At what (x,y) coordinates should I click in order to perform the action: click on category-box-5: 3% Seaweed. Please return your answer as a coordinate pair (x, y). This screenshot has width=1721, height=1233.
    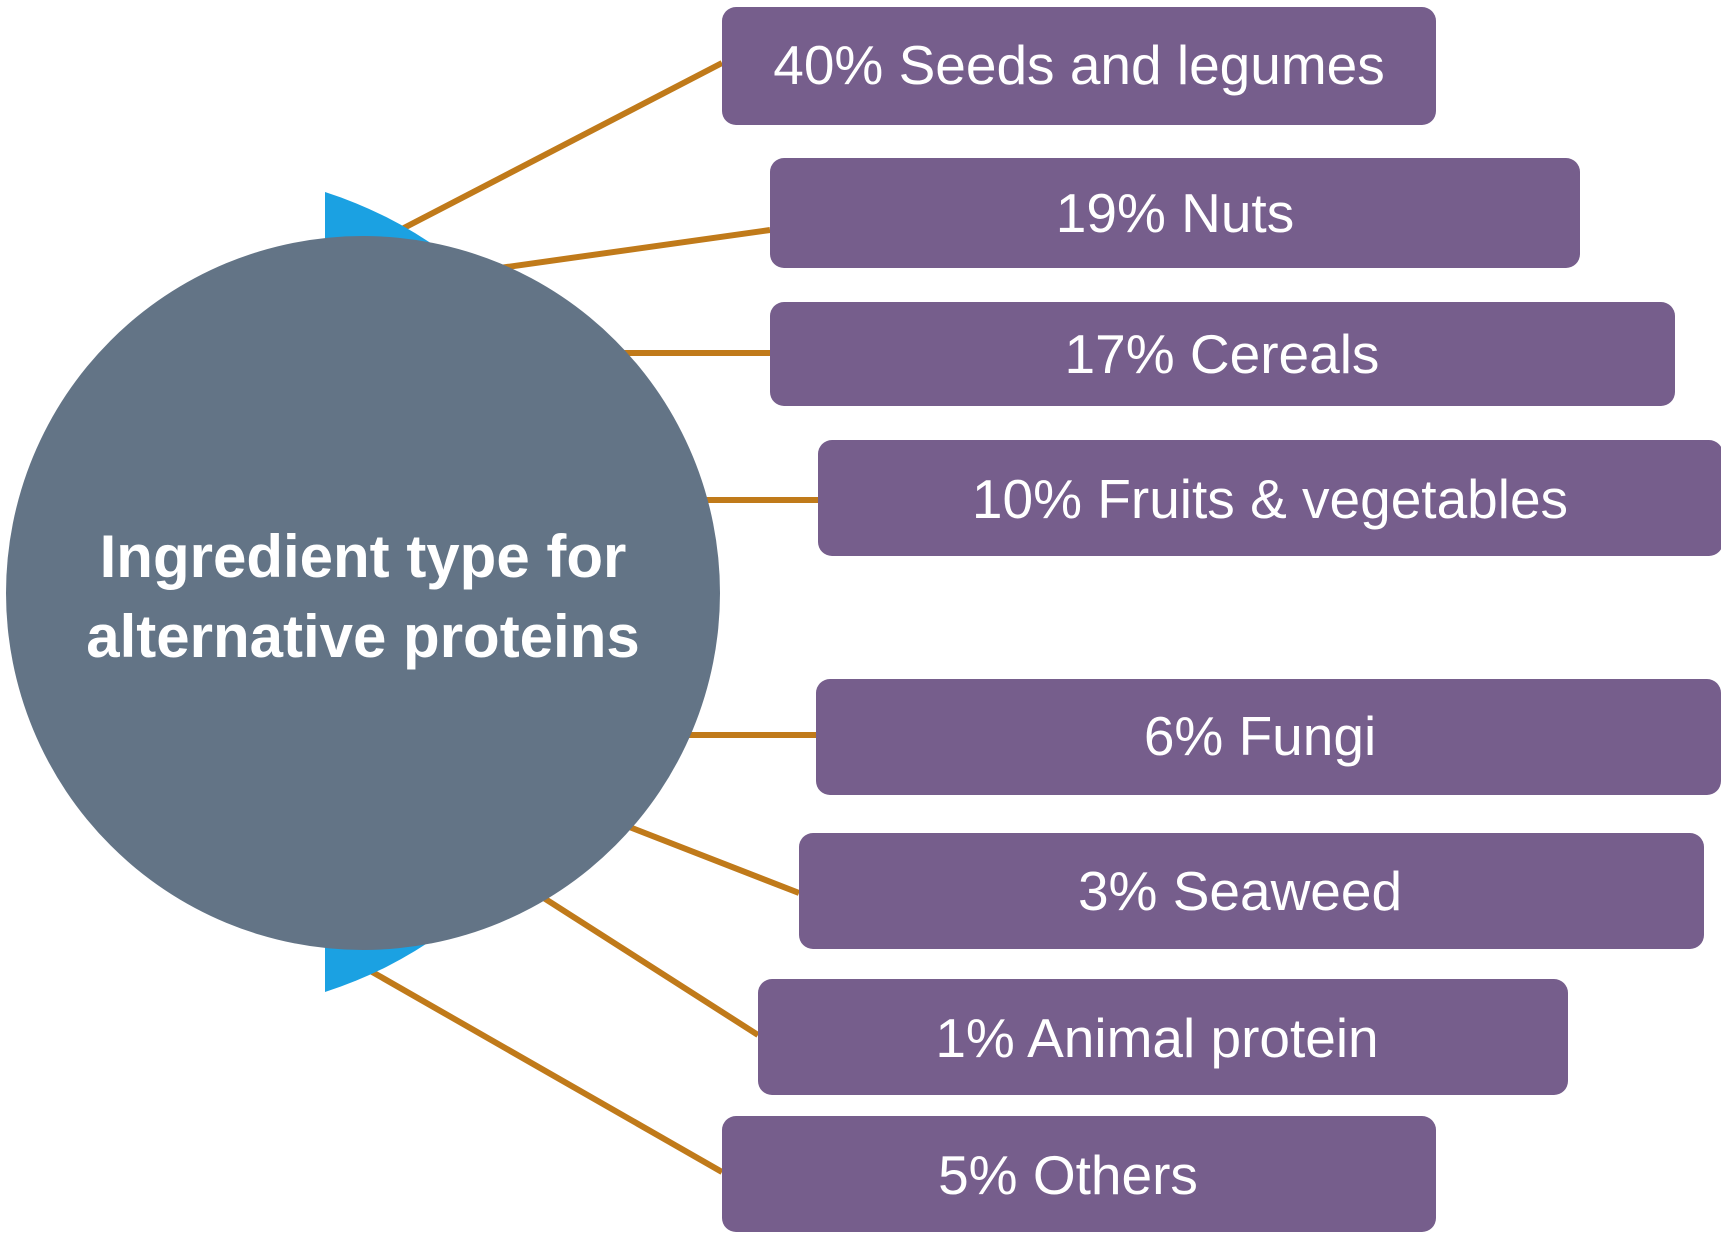
    Looking at the image, I should click on (1251, 891).